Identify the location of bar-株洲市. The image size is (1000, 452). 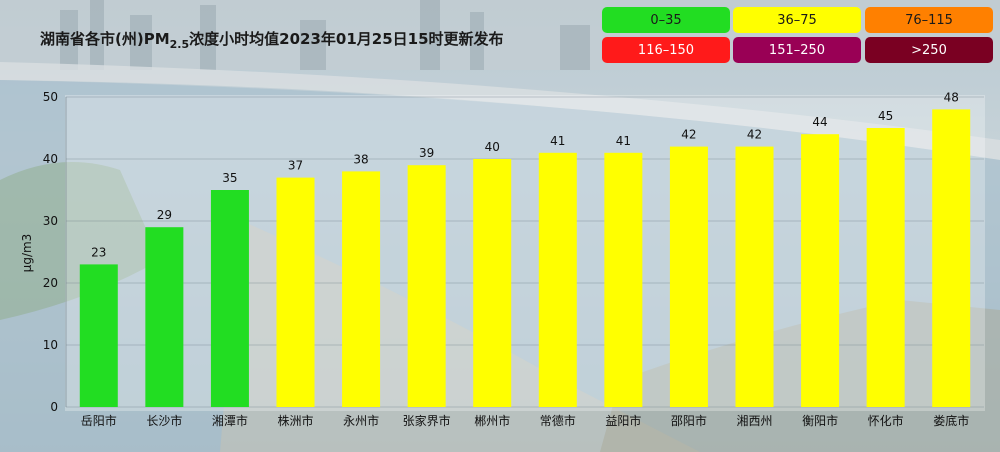
(295, 292).